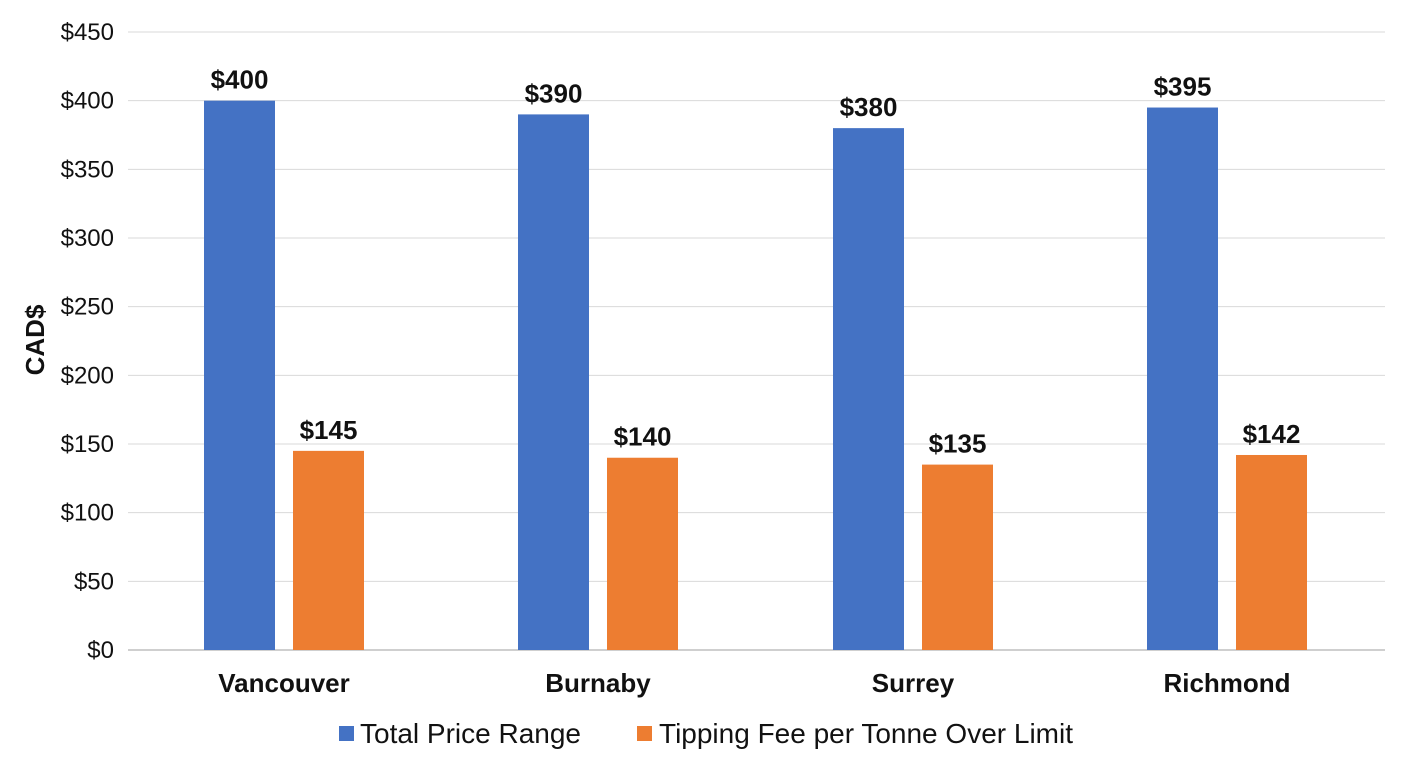  What do you see at coordinates (87, 169) in the screenshot?
I see `y-tick-label: $350` at bounding box center [87, 169].